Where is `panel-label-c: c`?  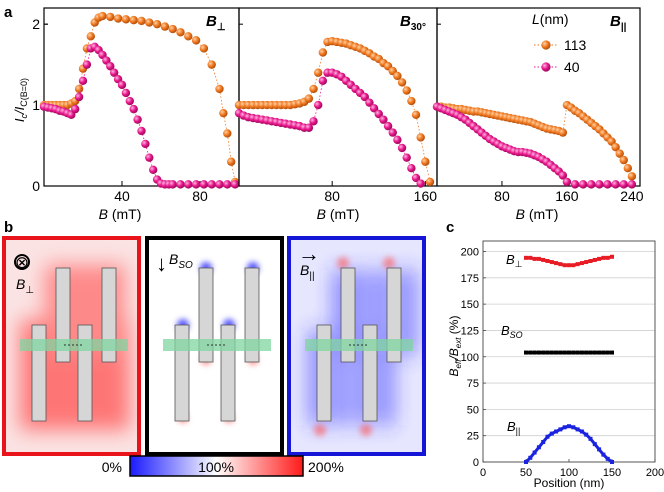 panel-label-c: c is located at coordinates (450, 227).